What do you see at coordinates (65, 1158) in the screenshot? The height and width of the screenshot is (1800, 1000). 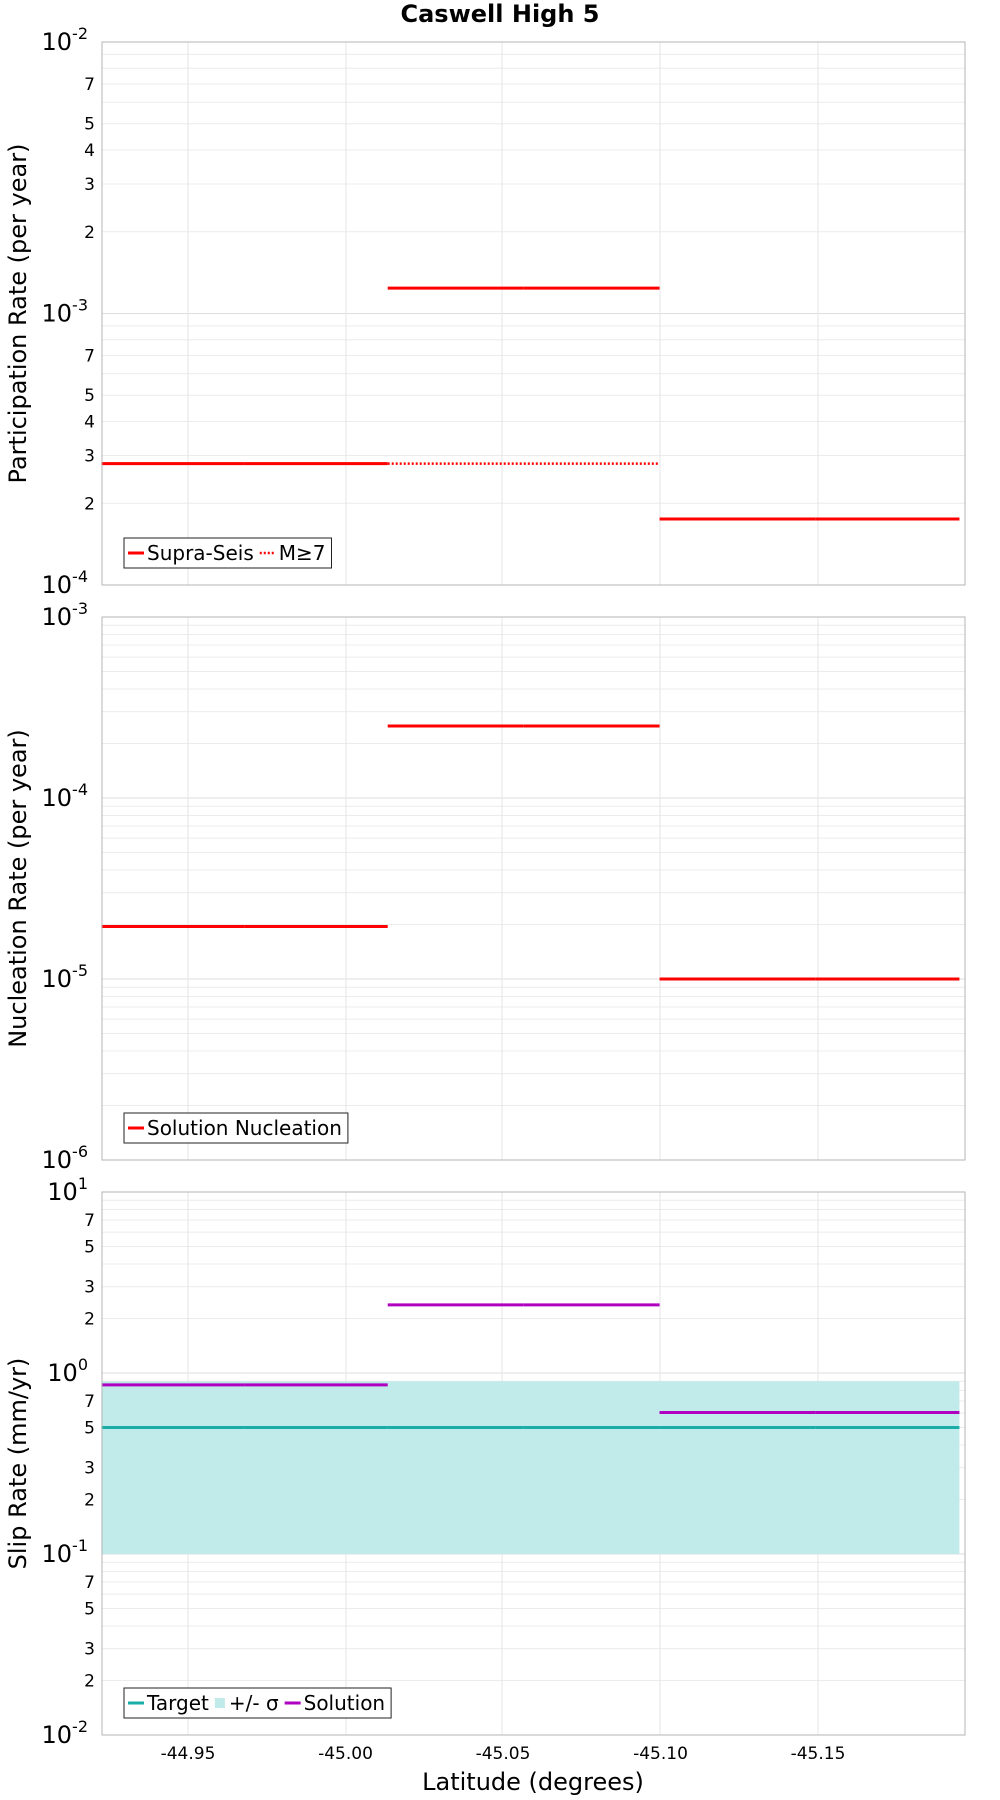 I see `y-decade-label: 10-6` at bounding box center [65, 1158].